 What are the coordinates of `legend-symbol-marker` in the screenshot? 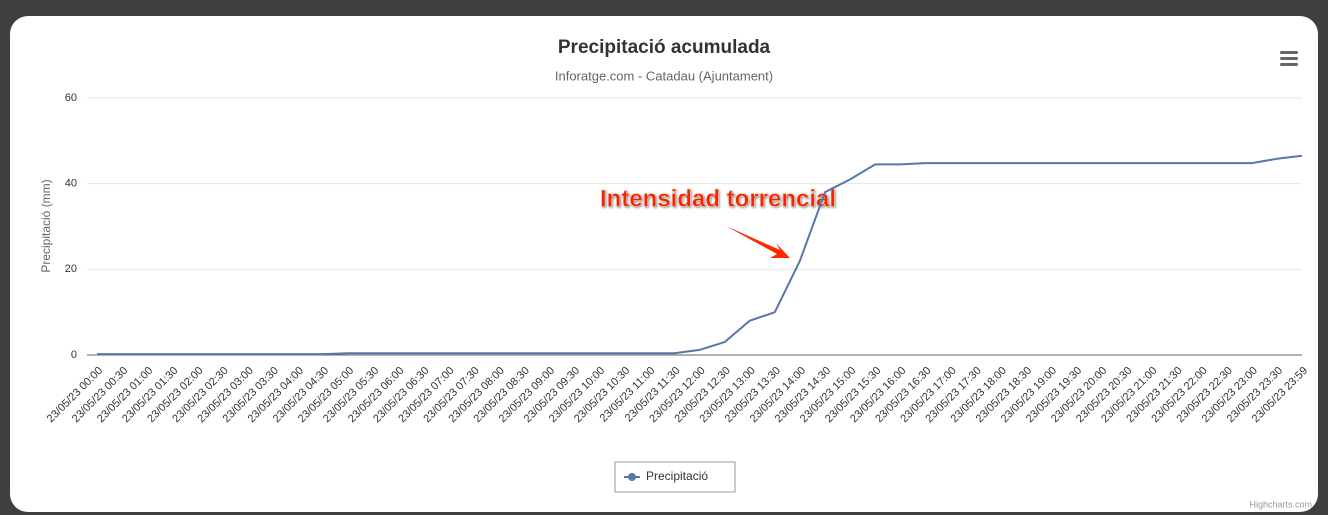 It's located at (632, 477).